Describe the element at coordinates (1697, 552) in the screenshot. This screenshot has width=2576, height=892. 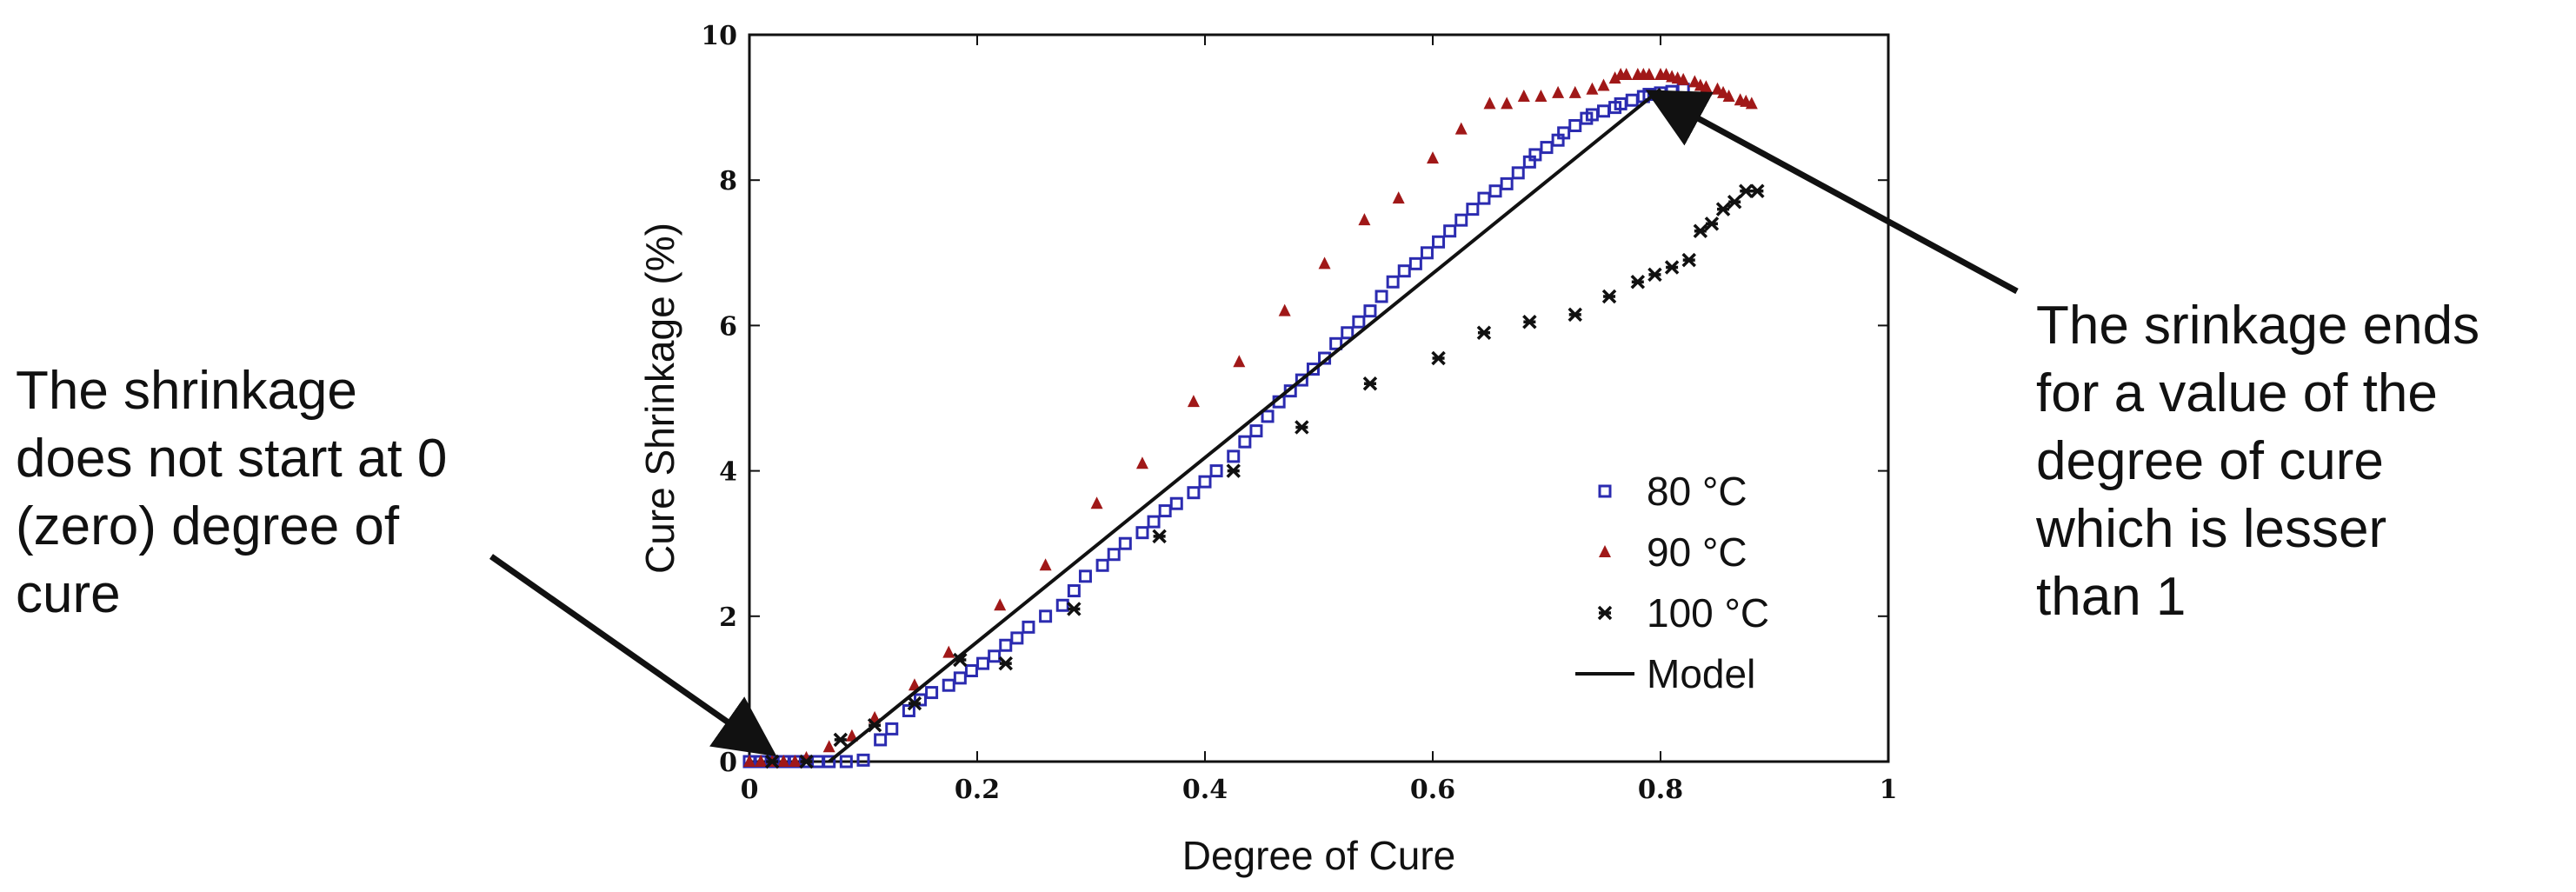
I see `legend-label-90-c: 90 °C` at that location.